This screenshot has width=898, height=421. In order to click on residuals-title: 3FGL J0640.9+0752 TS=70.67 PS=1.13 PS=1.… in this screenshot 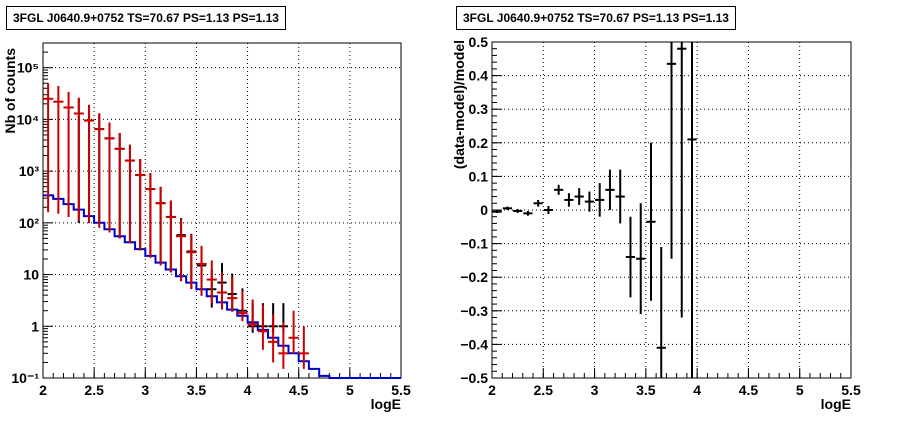, I will do `click(596, 18)`.